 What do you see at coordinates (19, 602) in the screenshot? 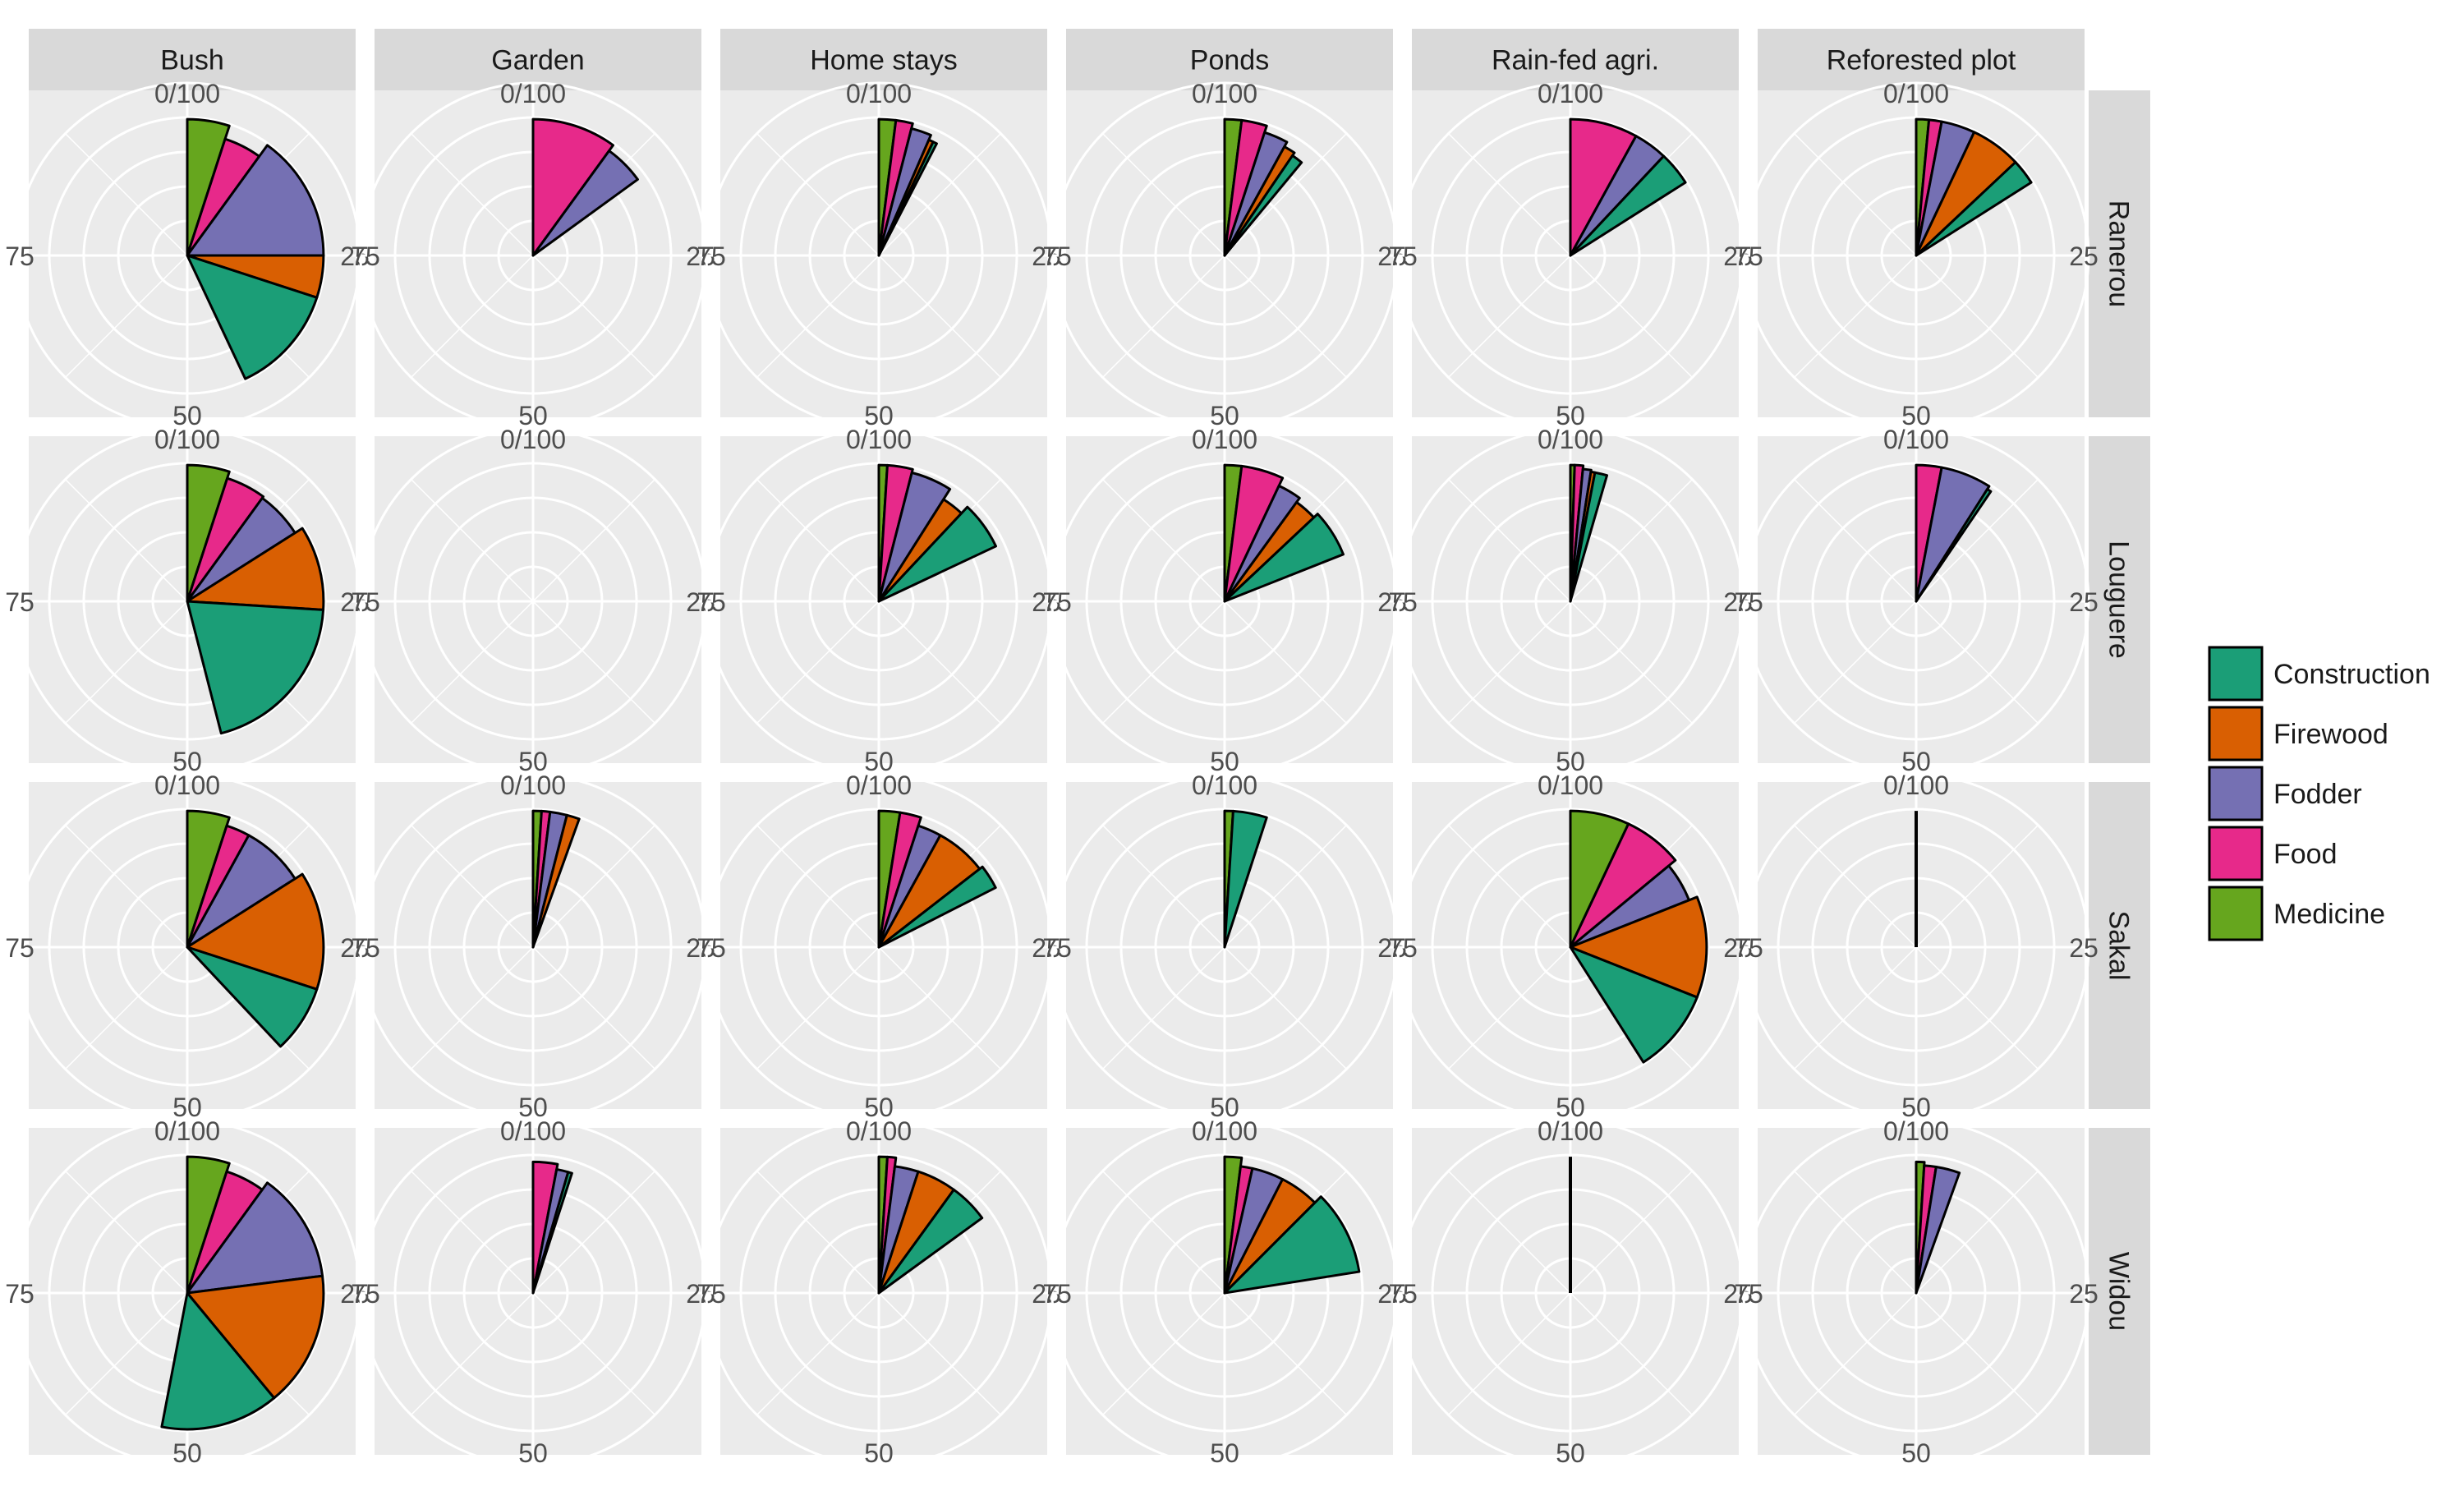
I see `panel-louguere-bush-tick-label-75: 75` at bounding box center [19, 602].